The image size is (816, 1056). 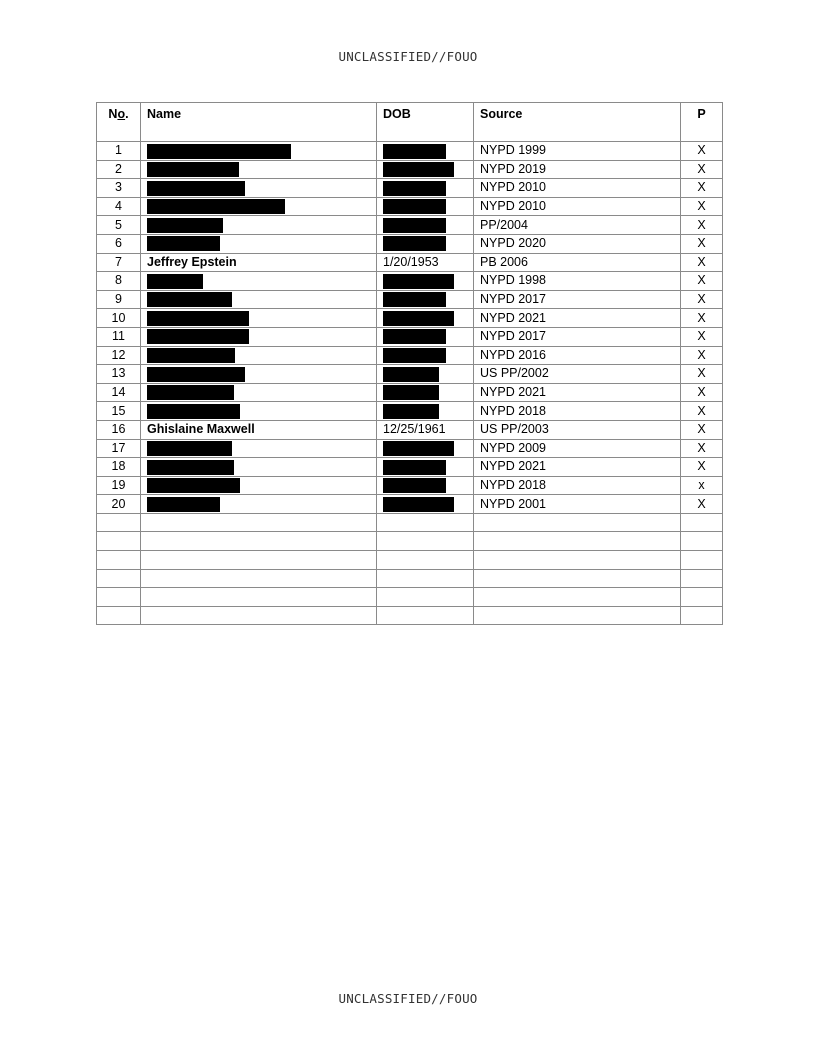 What do you see at coordinates (258, 429) in the screenshot?
I see `row-name: Ghislaine Maxwell` at bounding box center [258, 429].